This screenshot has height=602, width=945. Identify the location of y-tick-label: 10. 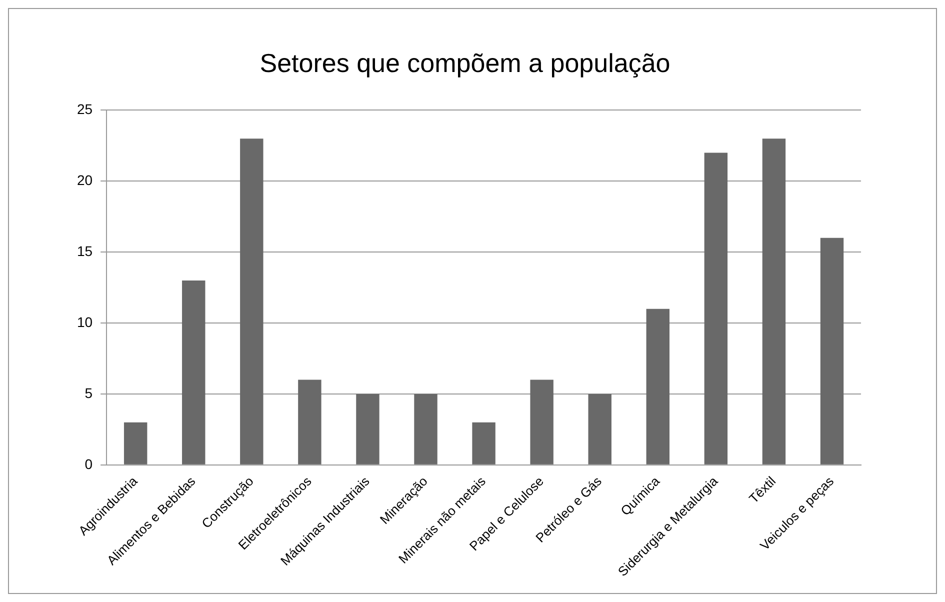
(84, 322).